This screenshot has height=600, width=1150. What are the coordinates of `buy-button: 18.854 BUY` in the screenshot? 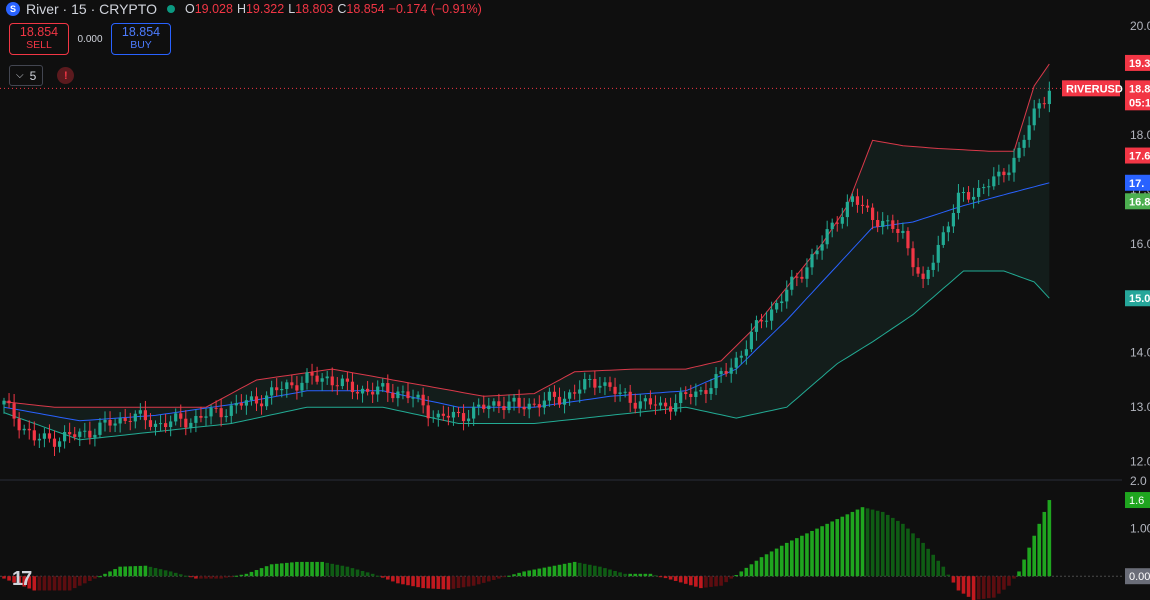 It's located at (141, 39).